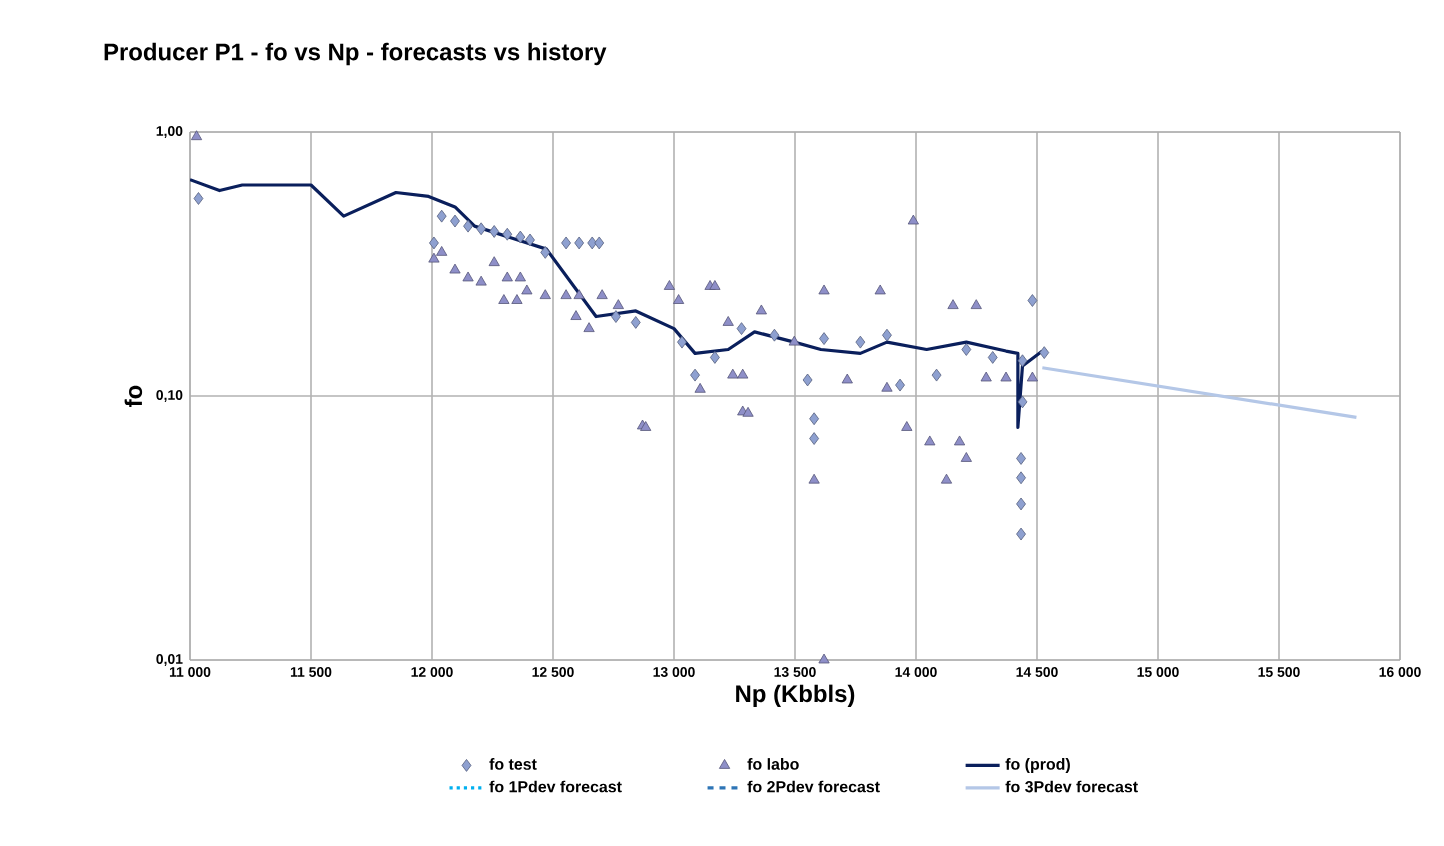 Image resolution: width=1444 pixels, height=846 pixels. I want to click on chart-title: Producer P1 - fo vs Np - forecasts vs history, so click(355, 54).